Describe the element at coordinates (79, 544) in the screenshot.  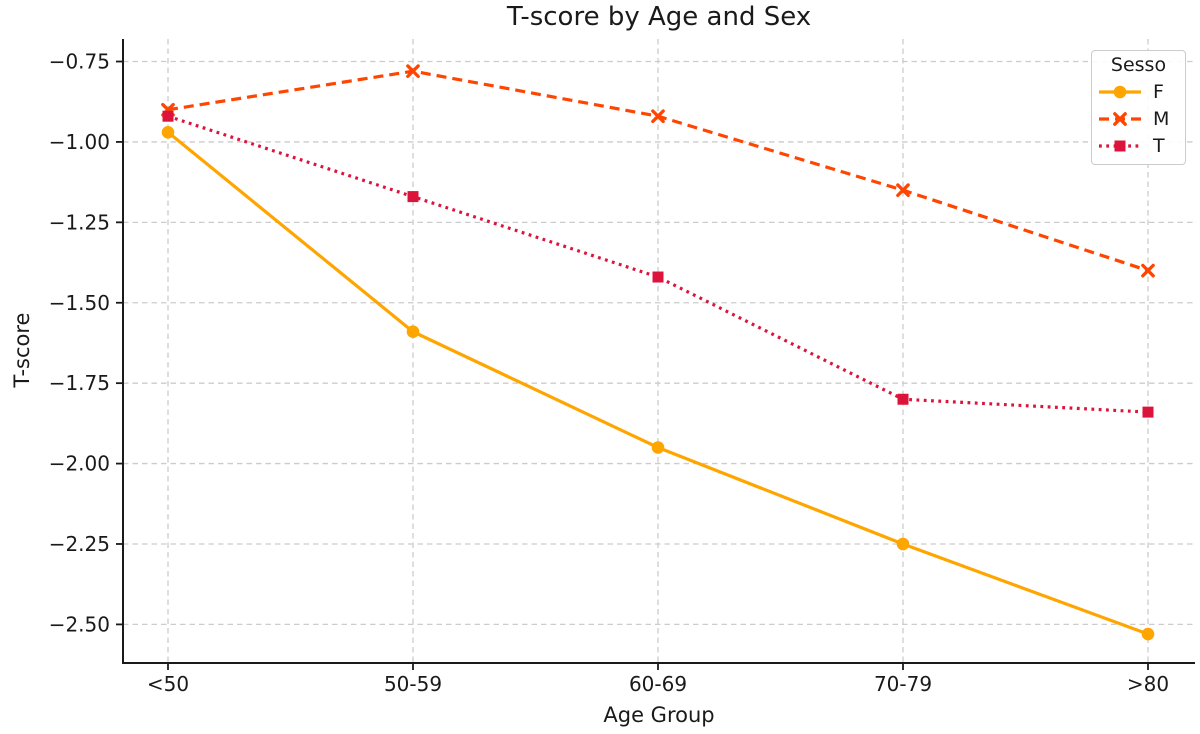
I see `y-tick-label: −2.25` at that location.